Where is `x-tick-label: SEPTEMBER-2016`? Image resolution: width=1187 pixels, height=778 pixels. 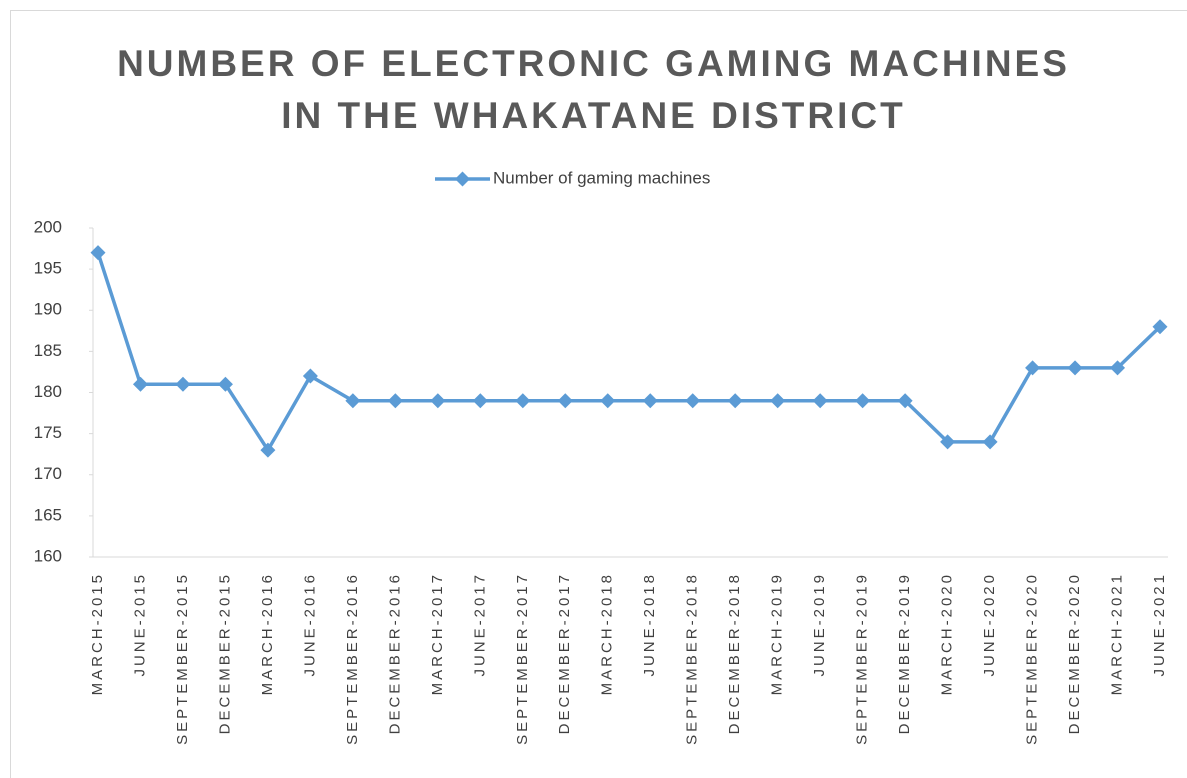
x-tick-label: SEPTEMBER-2016 is located at coordinates (352, 658).